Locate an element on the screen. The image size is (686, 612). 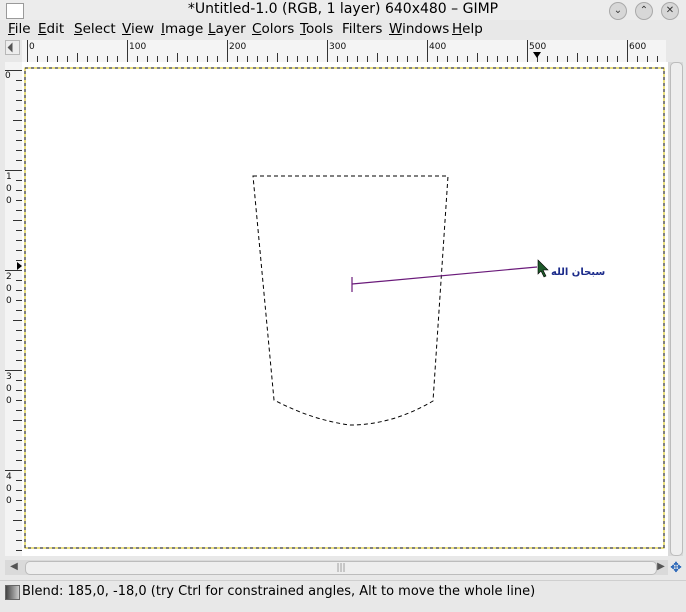
vruler-label: 1 0 0 is located at coordinates (9, 189).